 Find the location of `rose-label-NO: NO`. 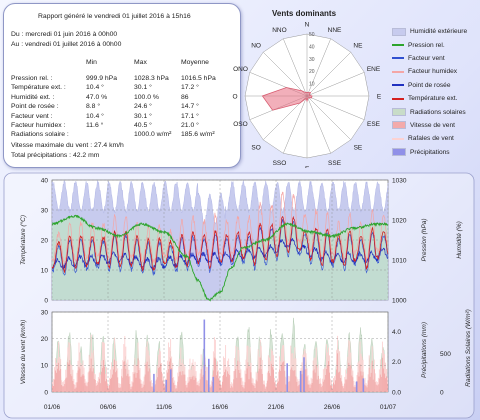

rose-label-NO: NO is located at coordinates (256, 46).